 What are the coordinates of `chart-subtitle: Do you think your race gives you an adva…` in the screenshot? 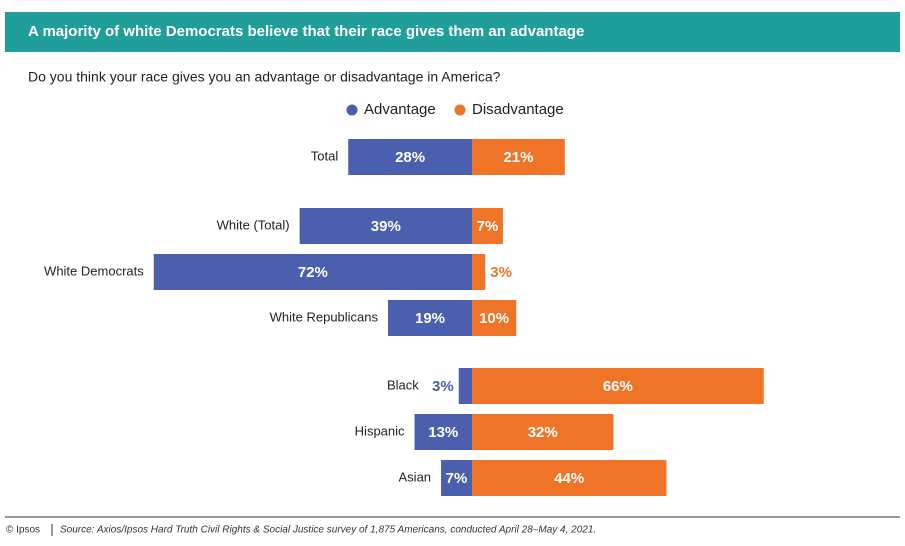 It's located at (264, 77).